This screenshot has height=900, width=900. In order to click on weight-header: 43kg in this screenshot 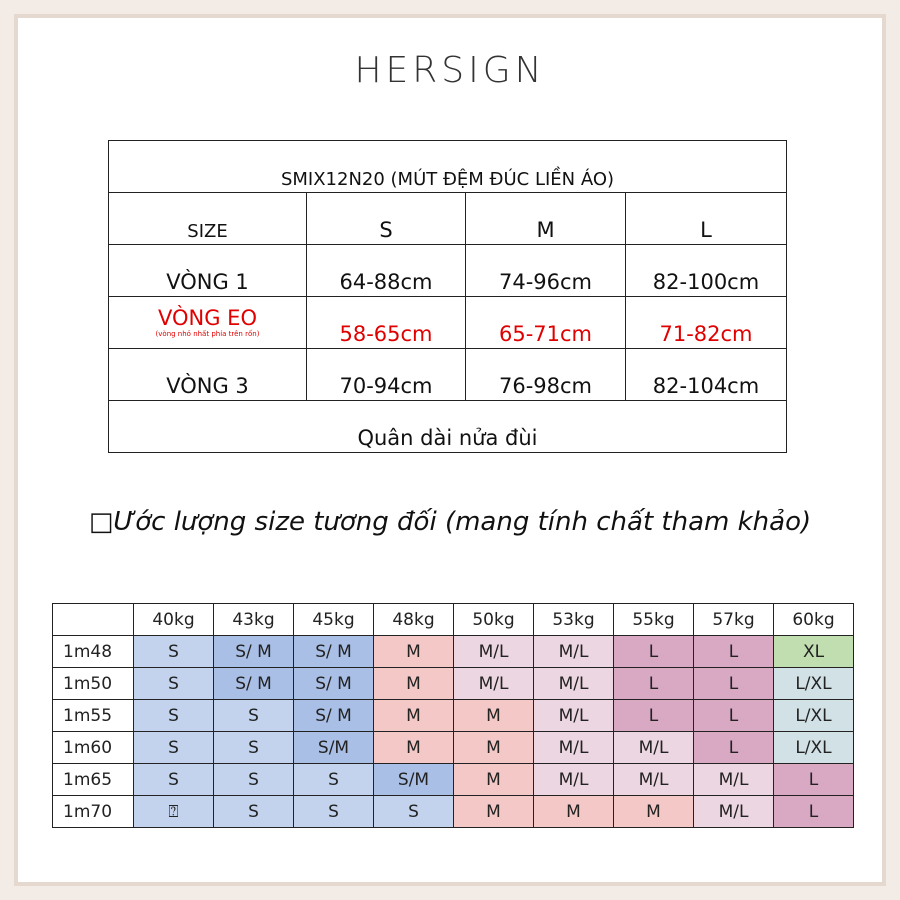, I will do `click(253, 619)`.